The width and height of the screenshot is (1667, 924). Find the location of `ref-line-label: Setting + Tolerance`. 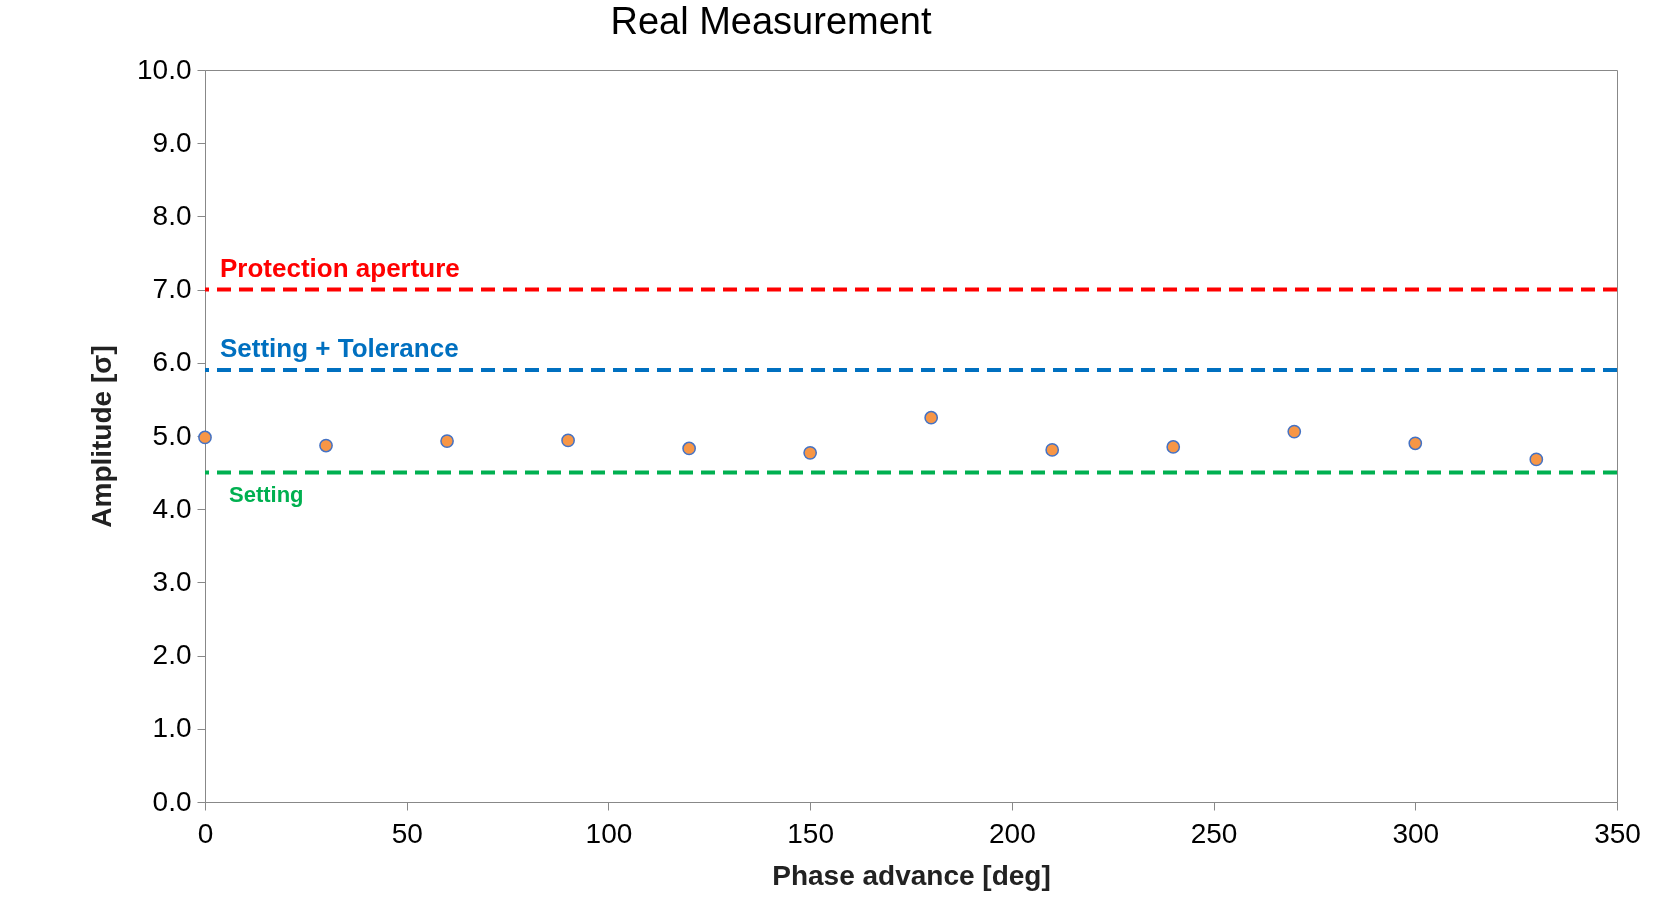

ref-line-label: Setting + Tolerance is located at coordinates (339, 348).